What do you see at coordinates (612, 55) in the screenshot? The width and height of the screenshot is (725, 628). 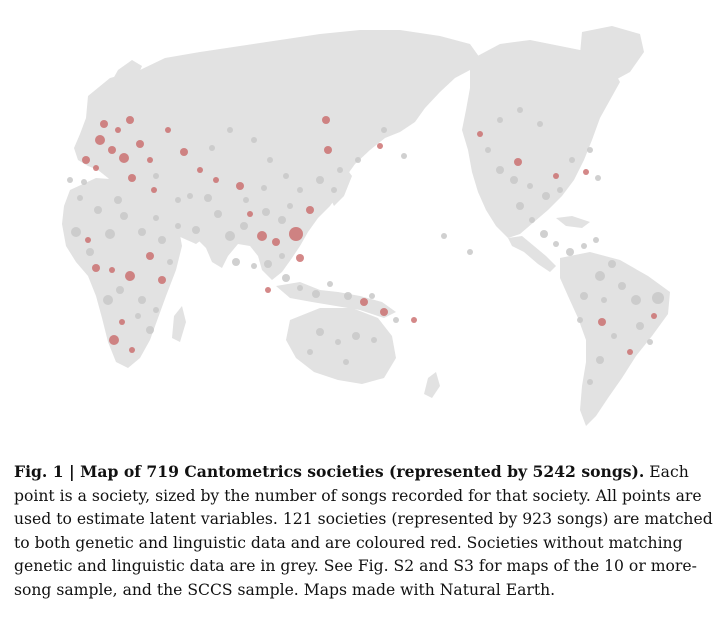 I see `landmass-greenland` at bounding box center [612, 55].